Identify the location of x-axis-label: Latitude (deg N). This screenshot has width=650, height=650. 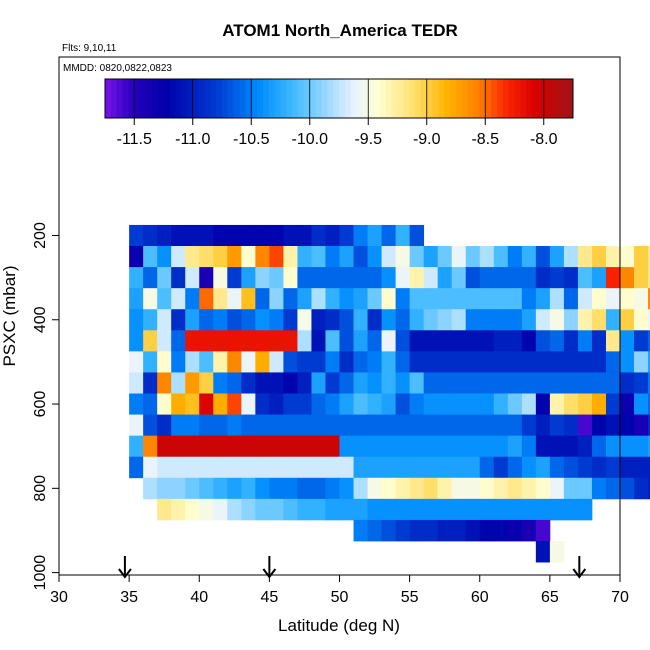
(339, 625).